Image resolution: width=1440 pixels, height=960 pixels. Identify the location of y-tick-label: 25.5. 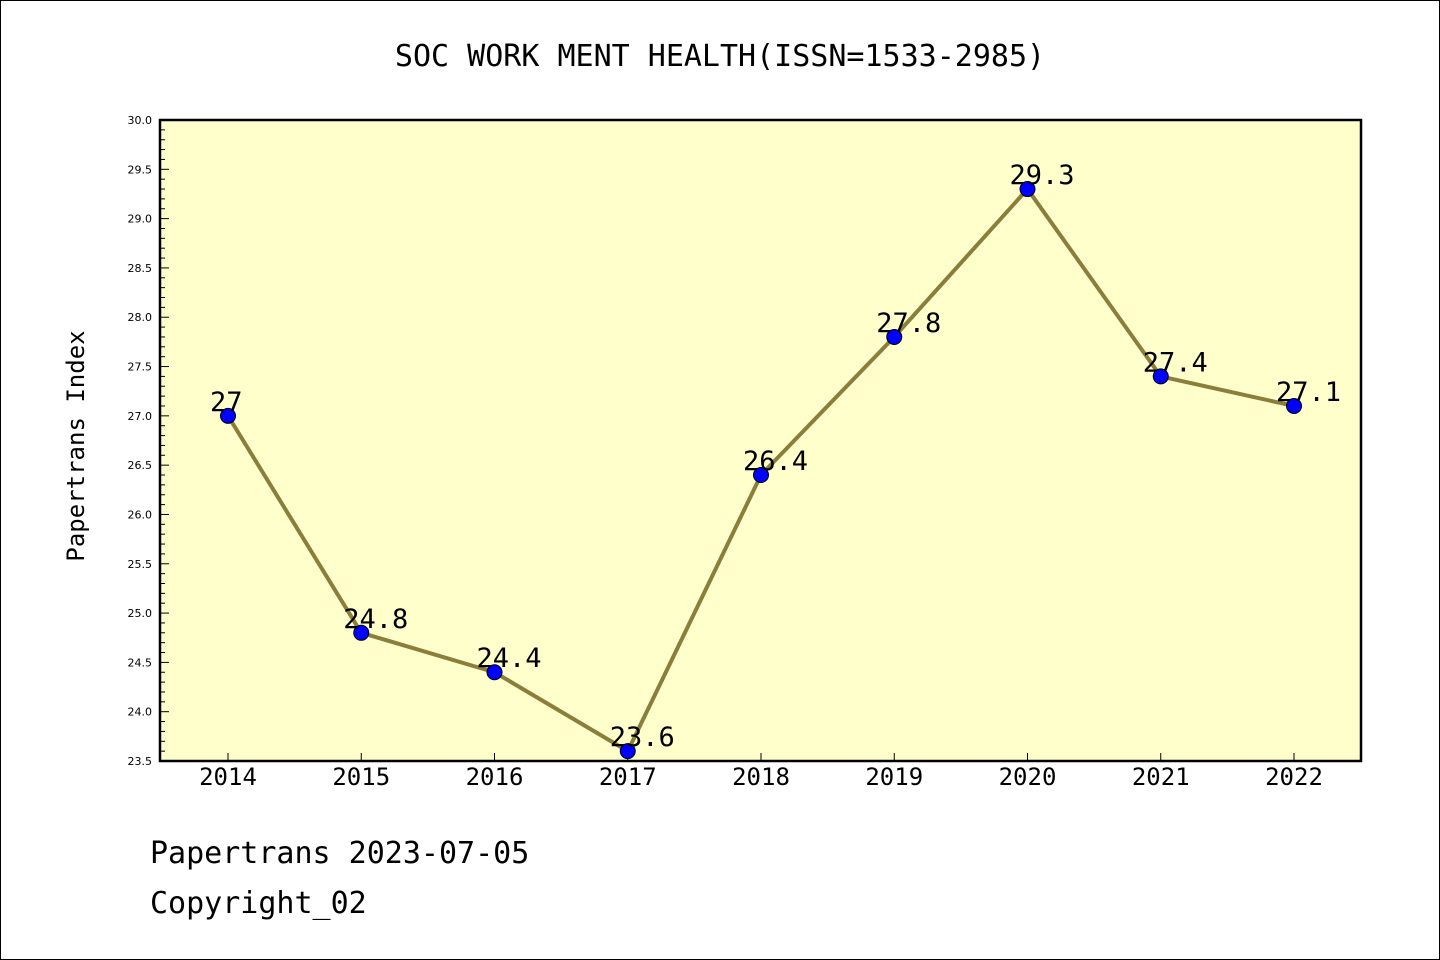
(140, 564).